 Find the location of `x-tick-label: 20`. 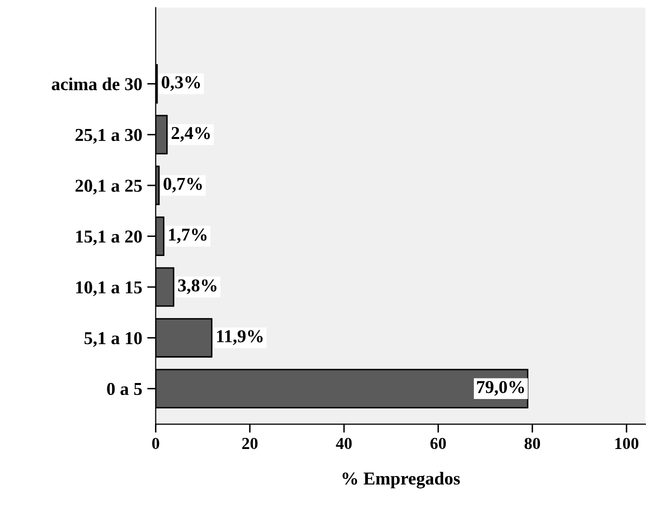

x-tick-label: 20 is located at coordinates (250, 444).